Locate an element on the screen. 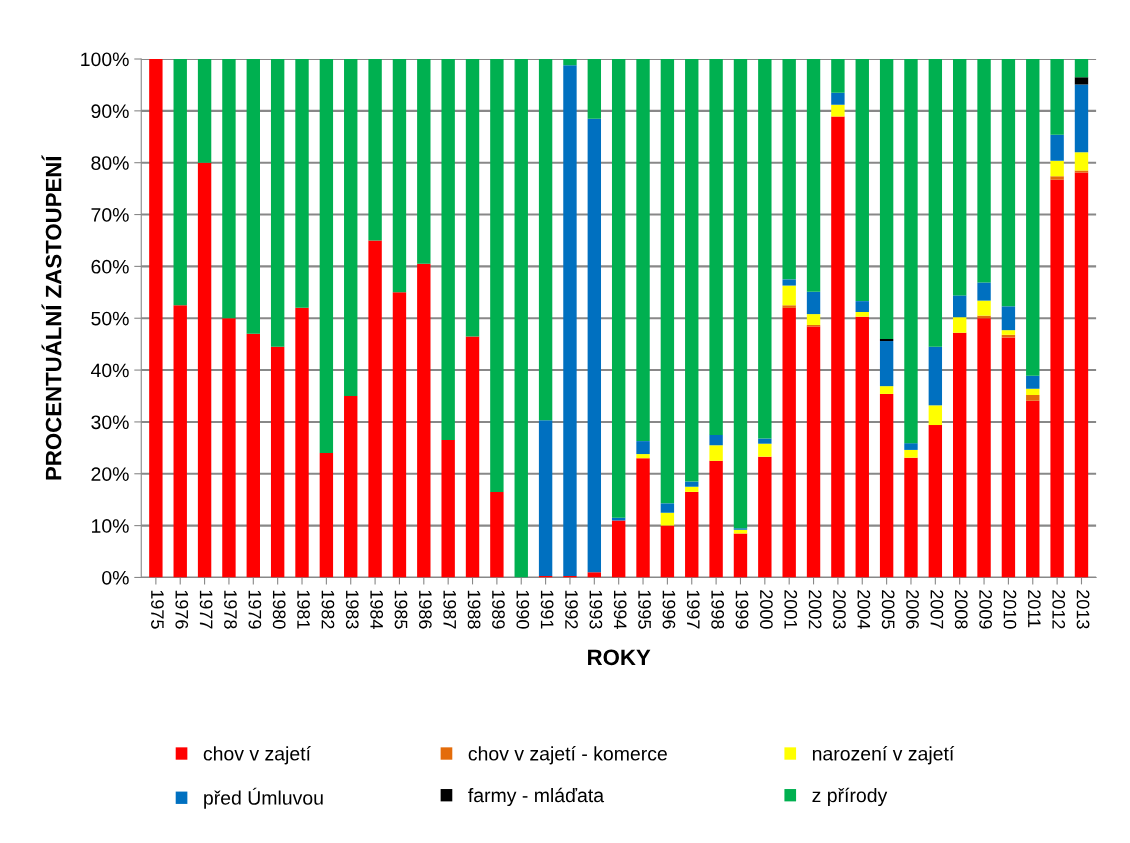 The height and width of the screenshot is (843, 1130). x-tick-label: 2006 is located at coordinates (912, 609).